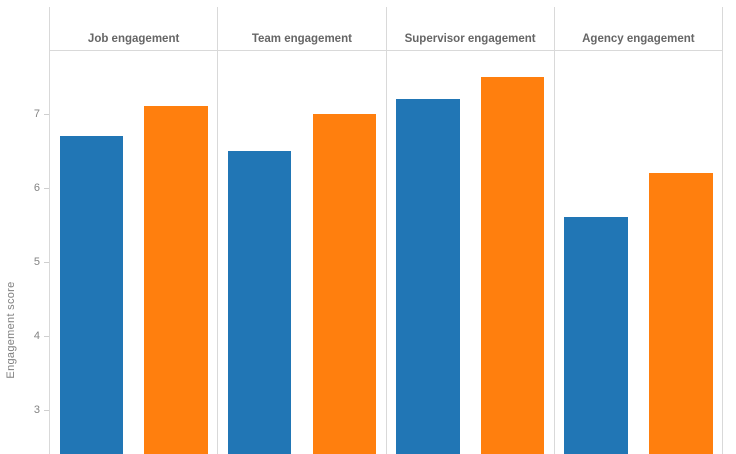 This screenshot has height=454, width=736. What do you see at coordinates (36, 261) in the screenshot?
I see `y-tick-label: 5` at bounding box center [36, 261].